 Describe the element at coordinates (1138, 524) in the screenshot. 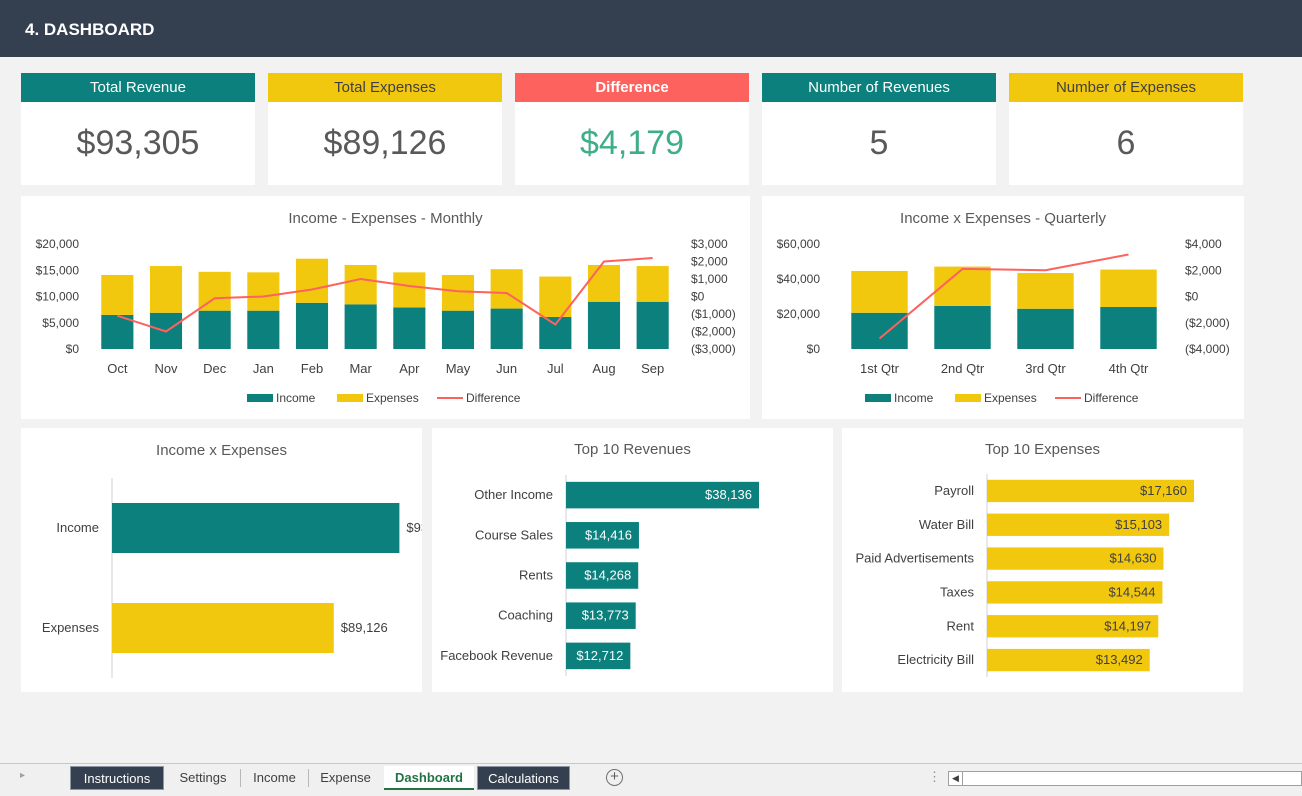

I see `data-label: $15,103` at that location.